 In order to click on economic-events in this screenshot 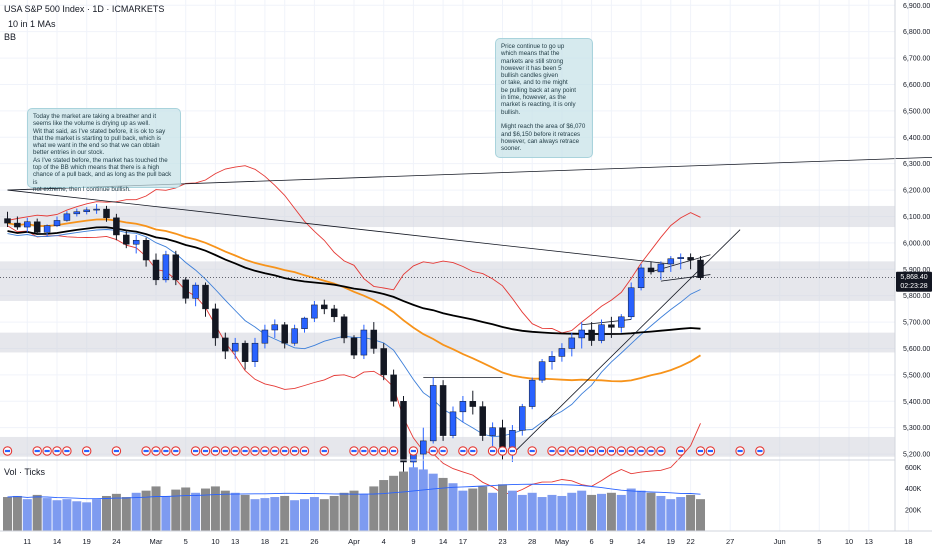, I will do `click(383, 451)`.